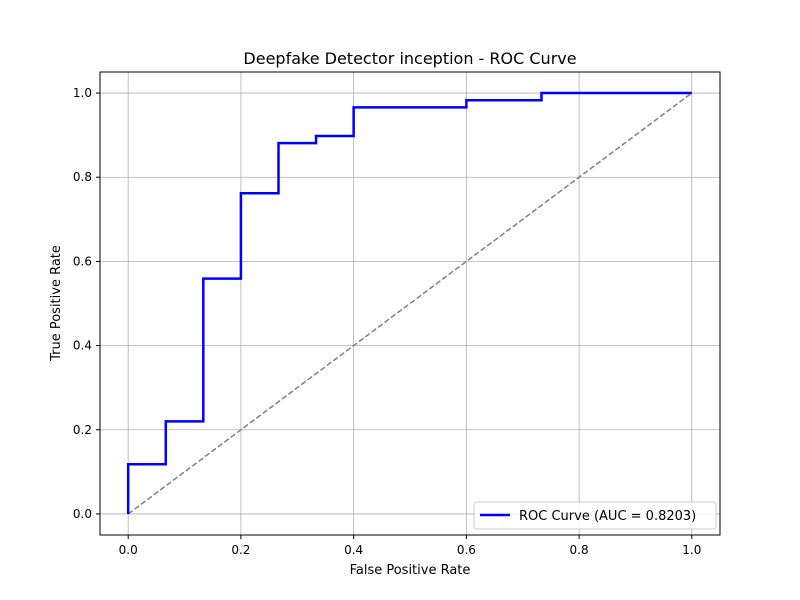 This screenshot has width=800, height=600. Describe the element at coordinates (82, 177) in the screenshot. I see `y-tick-label: 0.8` at that location.